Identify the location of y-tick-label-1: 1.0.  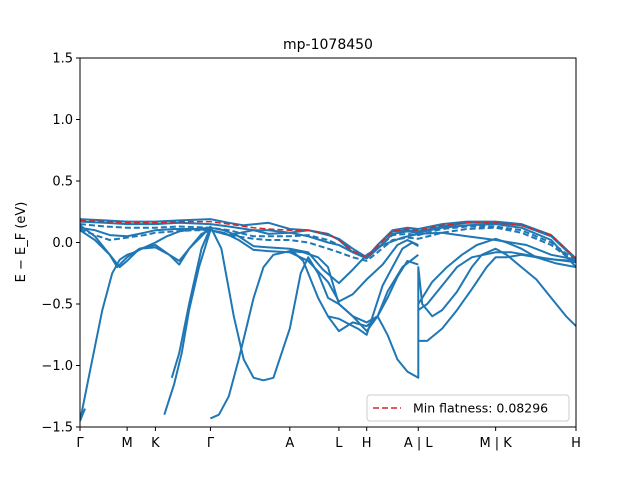
(62, 120).